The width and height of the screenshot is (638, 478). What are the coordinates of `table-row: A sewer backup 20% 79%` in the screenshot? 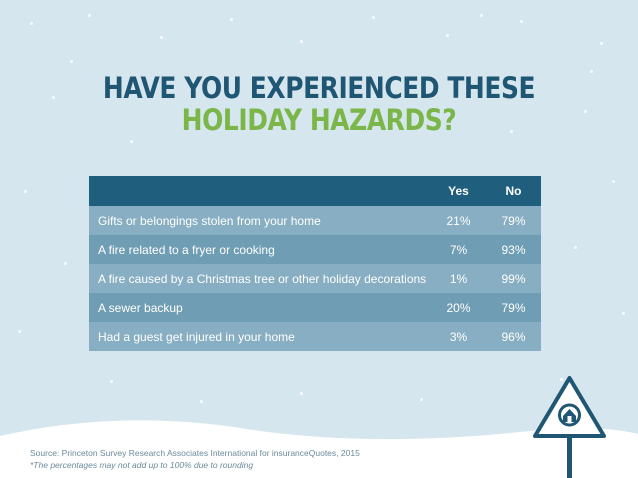 It's located at (315, 307).